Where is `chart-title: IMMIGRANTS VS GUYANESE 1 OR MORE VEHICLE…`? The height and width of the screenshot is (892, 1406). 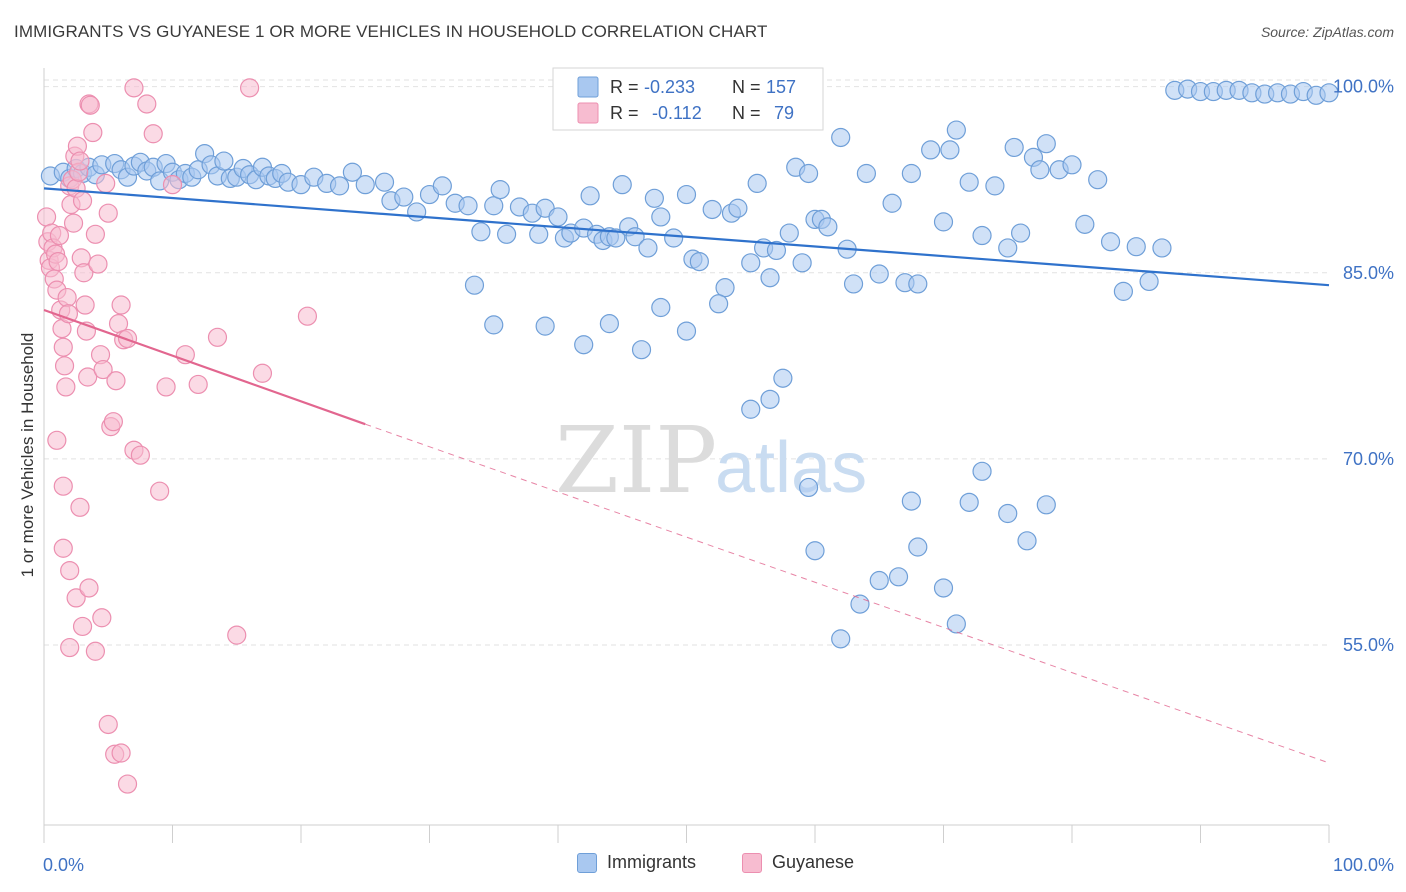
chart-title: IMMIGRANTS VS GUYANESE 1 OR MORE VEHICLE… is located at coordinates (391, 31).